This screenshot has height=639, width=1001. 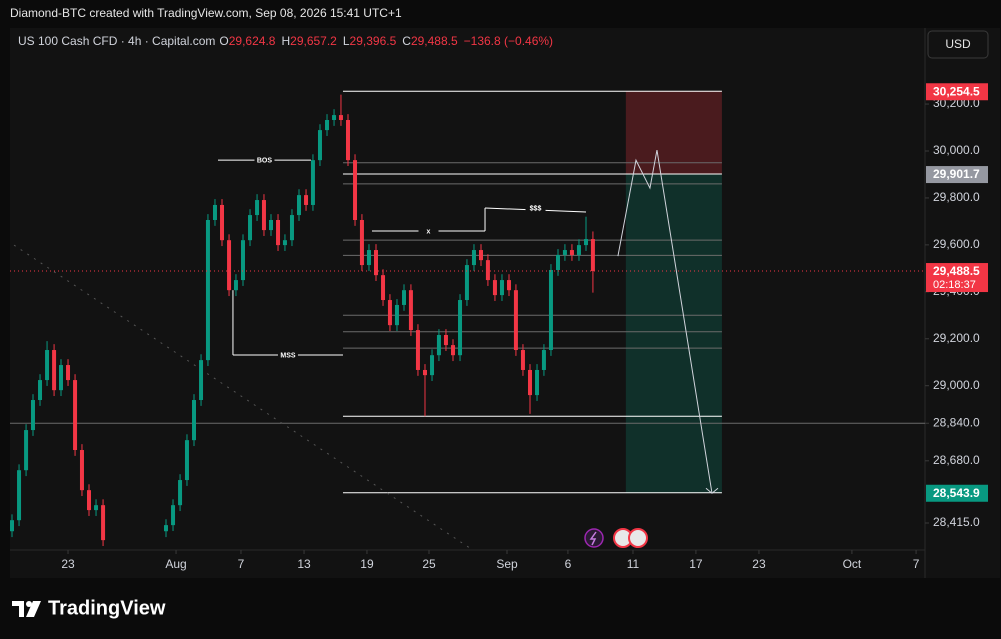 I want to click on x-tick-label: 6, so click(x=568, y=564).